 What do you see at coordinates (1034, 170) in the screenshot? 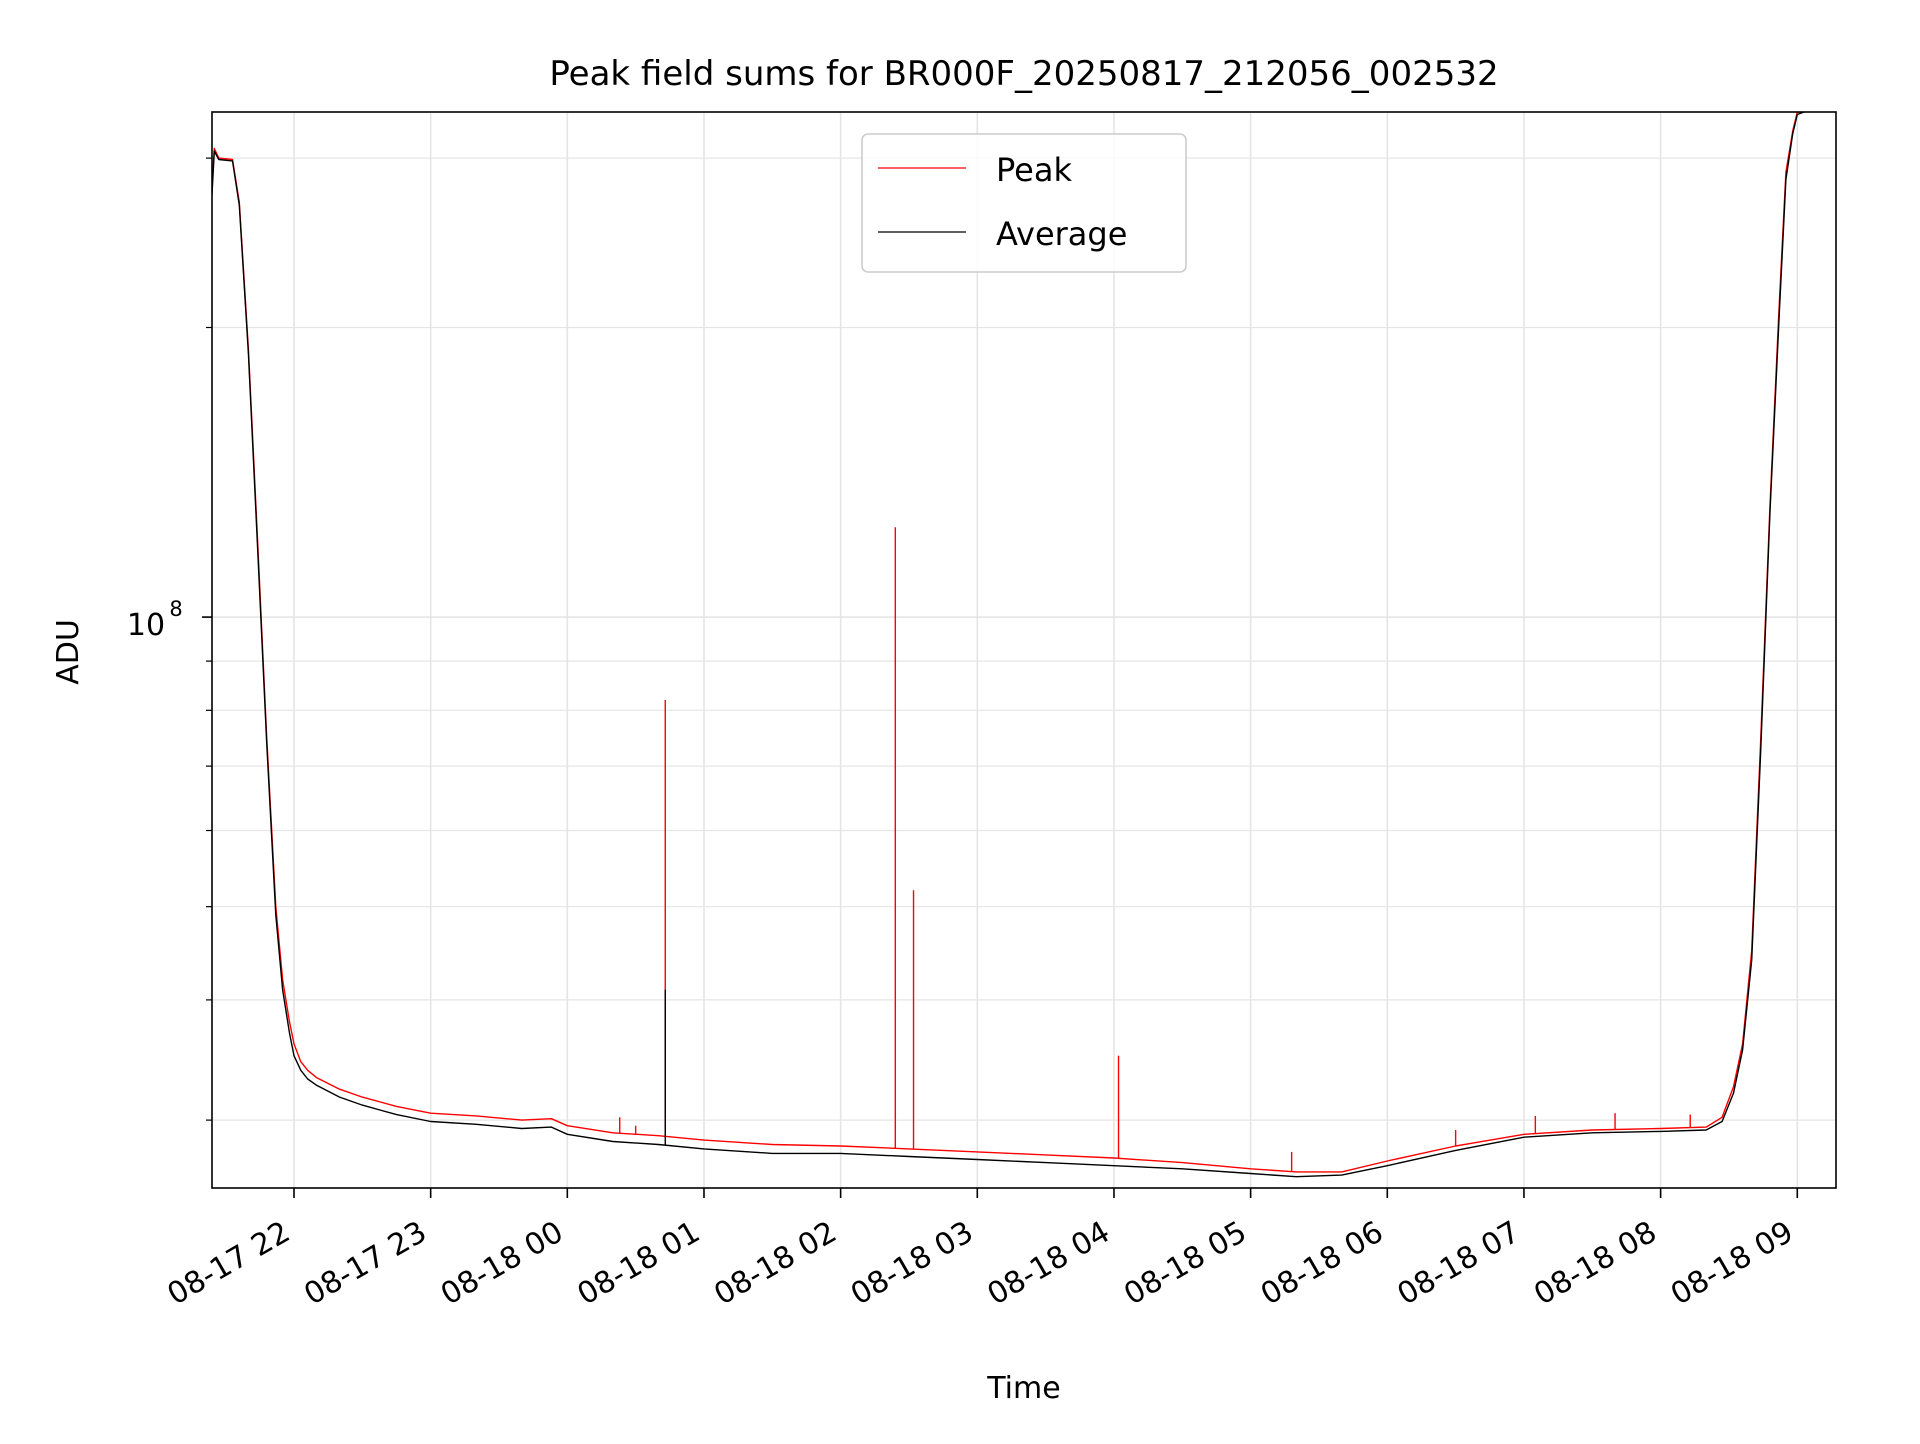
I see `legend-peak-label: Peak` at bounding box center [1034, 170].